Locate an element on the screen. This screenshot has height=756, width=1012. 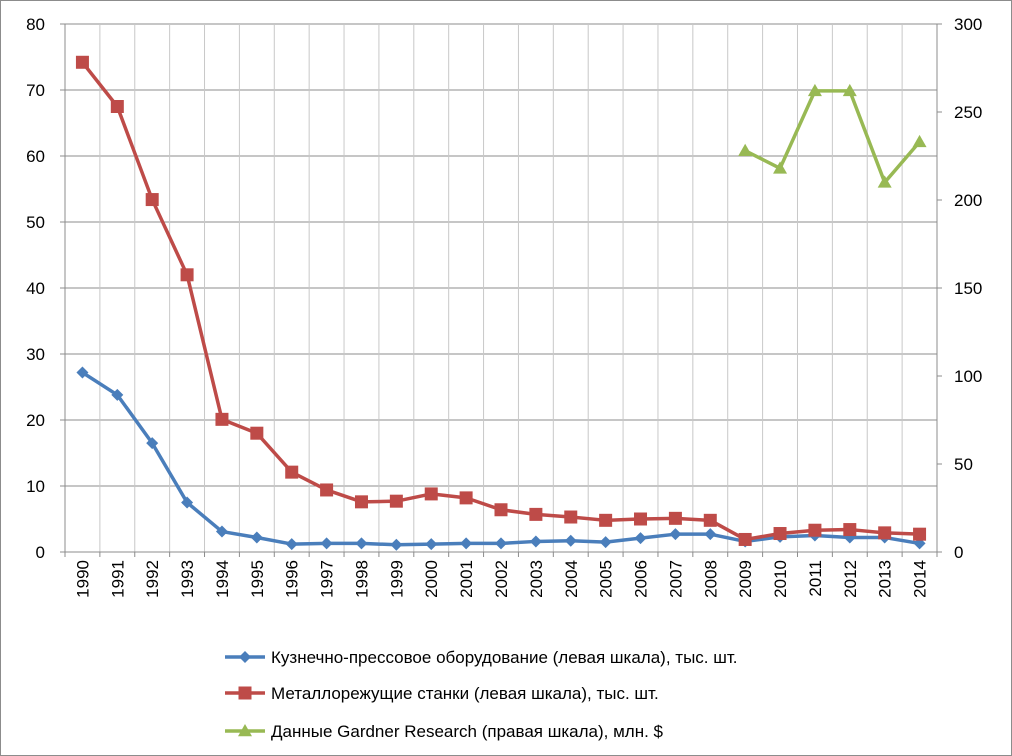
x-tick-label: 2006 is located at coordinates (641, 579).